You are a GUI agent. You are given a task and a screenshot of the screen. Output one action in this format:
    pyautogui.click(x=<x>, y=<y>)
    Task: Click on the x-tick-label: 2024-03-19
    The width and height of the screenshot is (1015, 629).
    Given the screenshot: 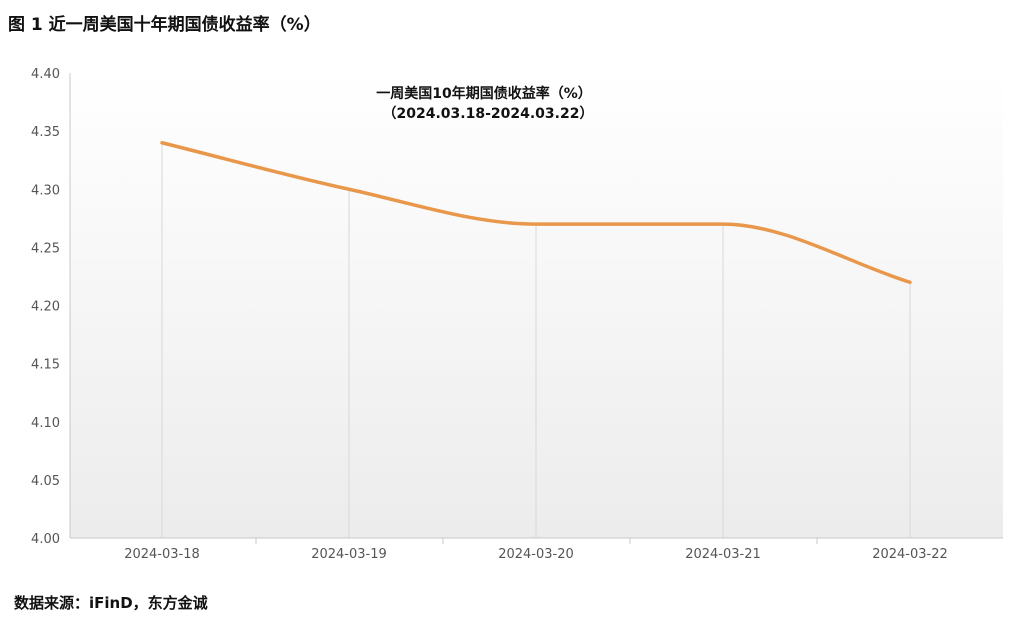 What is the action you would take?
    pyautogui.click(x=349, y=554)
    